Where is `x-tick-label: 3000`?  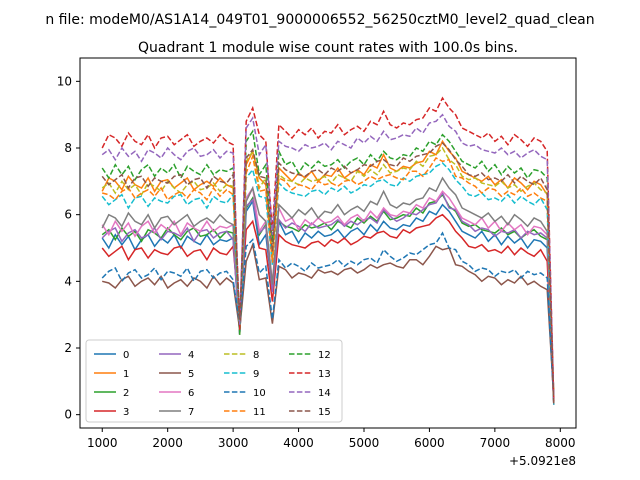
x-tick-label: 3000 is located at coordinates (233, 443).